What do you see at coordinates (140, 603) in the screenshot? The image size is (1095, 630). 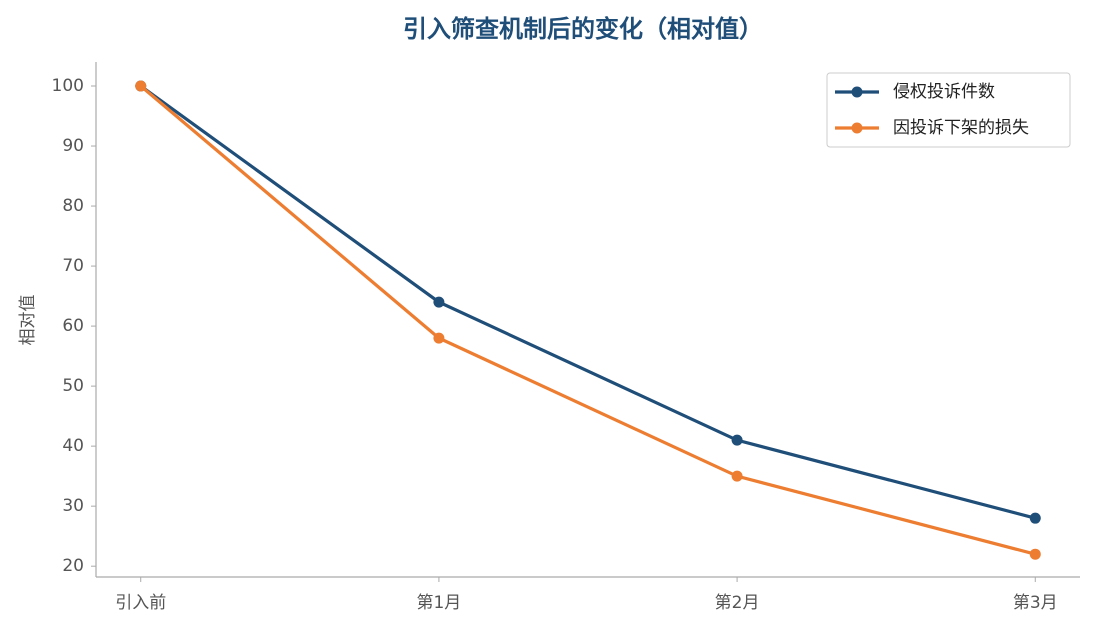 I see `x-tick-label: 引入前` at bounding box center [140, 603].